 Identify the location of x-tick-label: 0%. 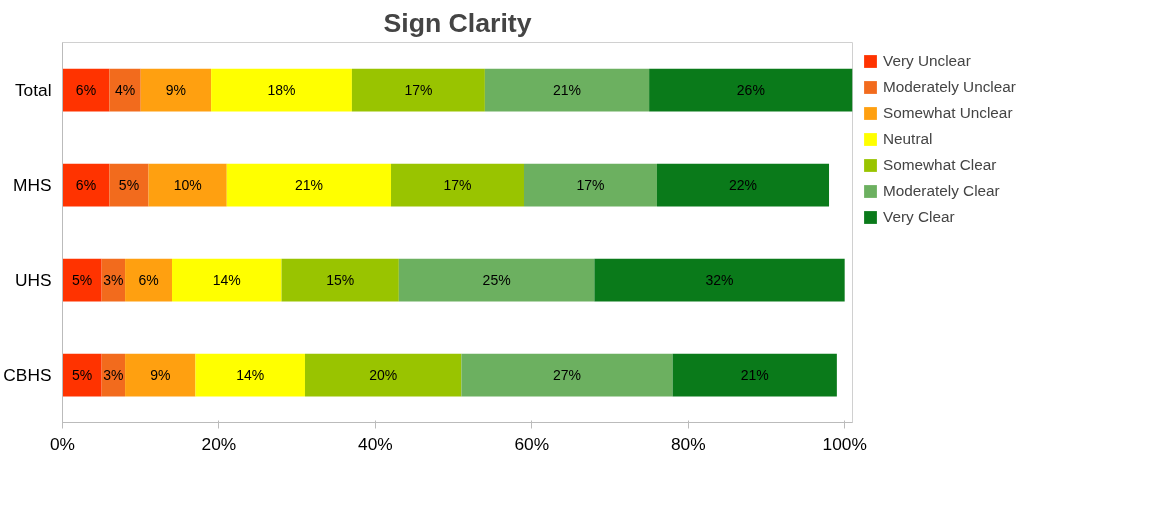
(62, 443).